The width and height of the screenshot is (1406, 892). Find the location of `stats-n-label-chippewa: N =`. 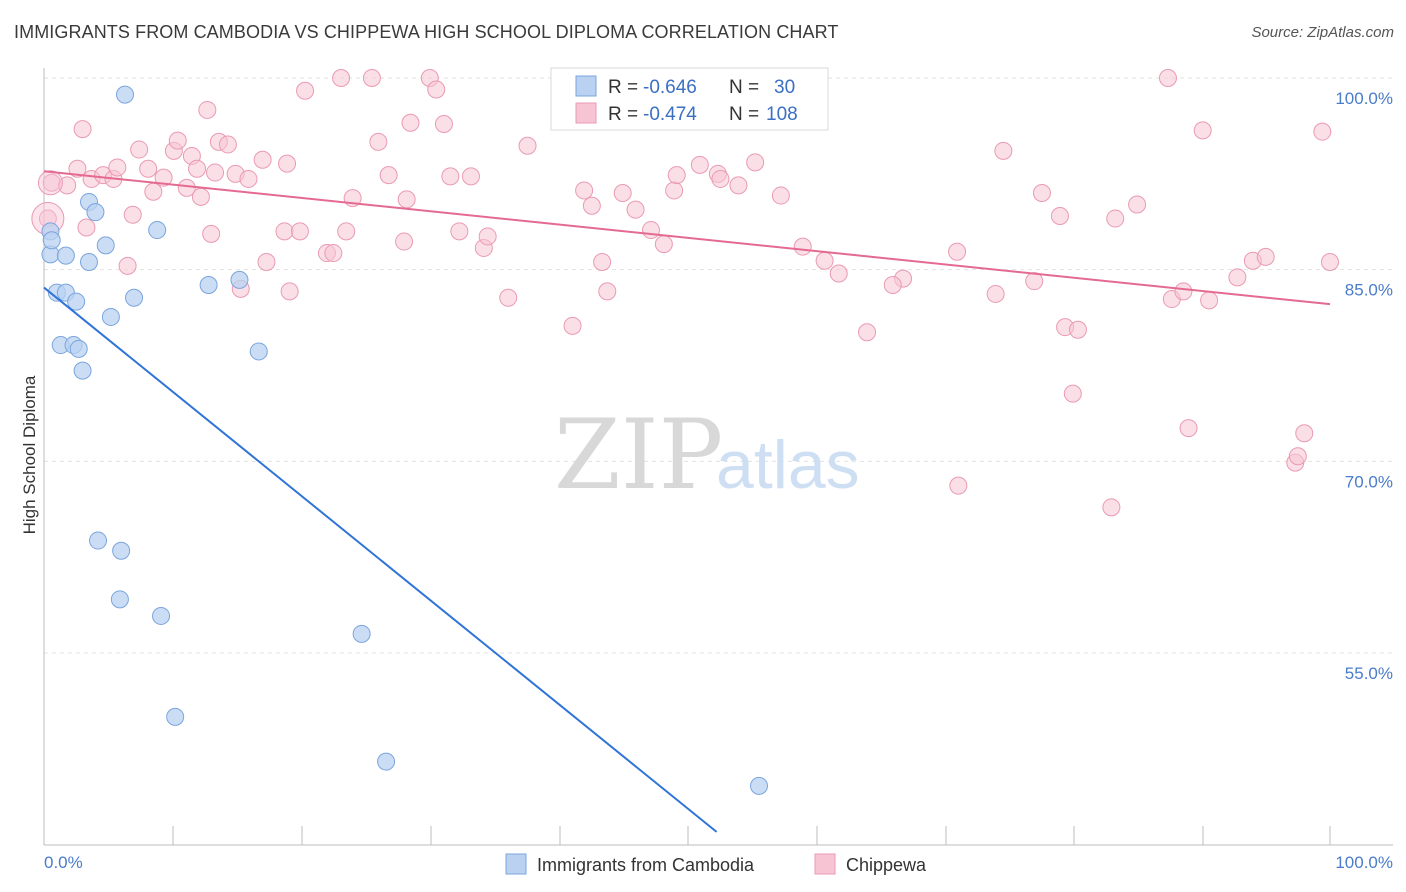

stats-n-label-chippewa: N = is located at coordinates (744, 114).